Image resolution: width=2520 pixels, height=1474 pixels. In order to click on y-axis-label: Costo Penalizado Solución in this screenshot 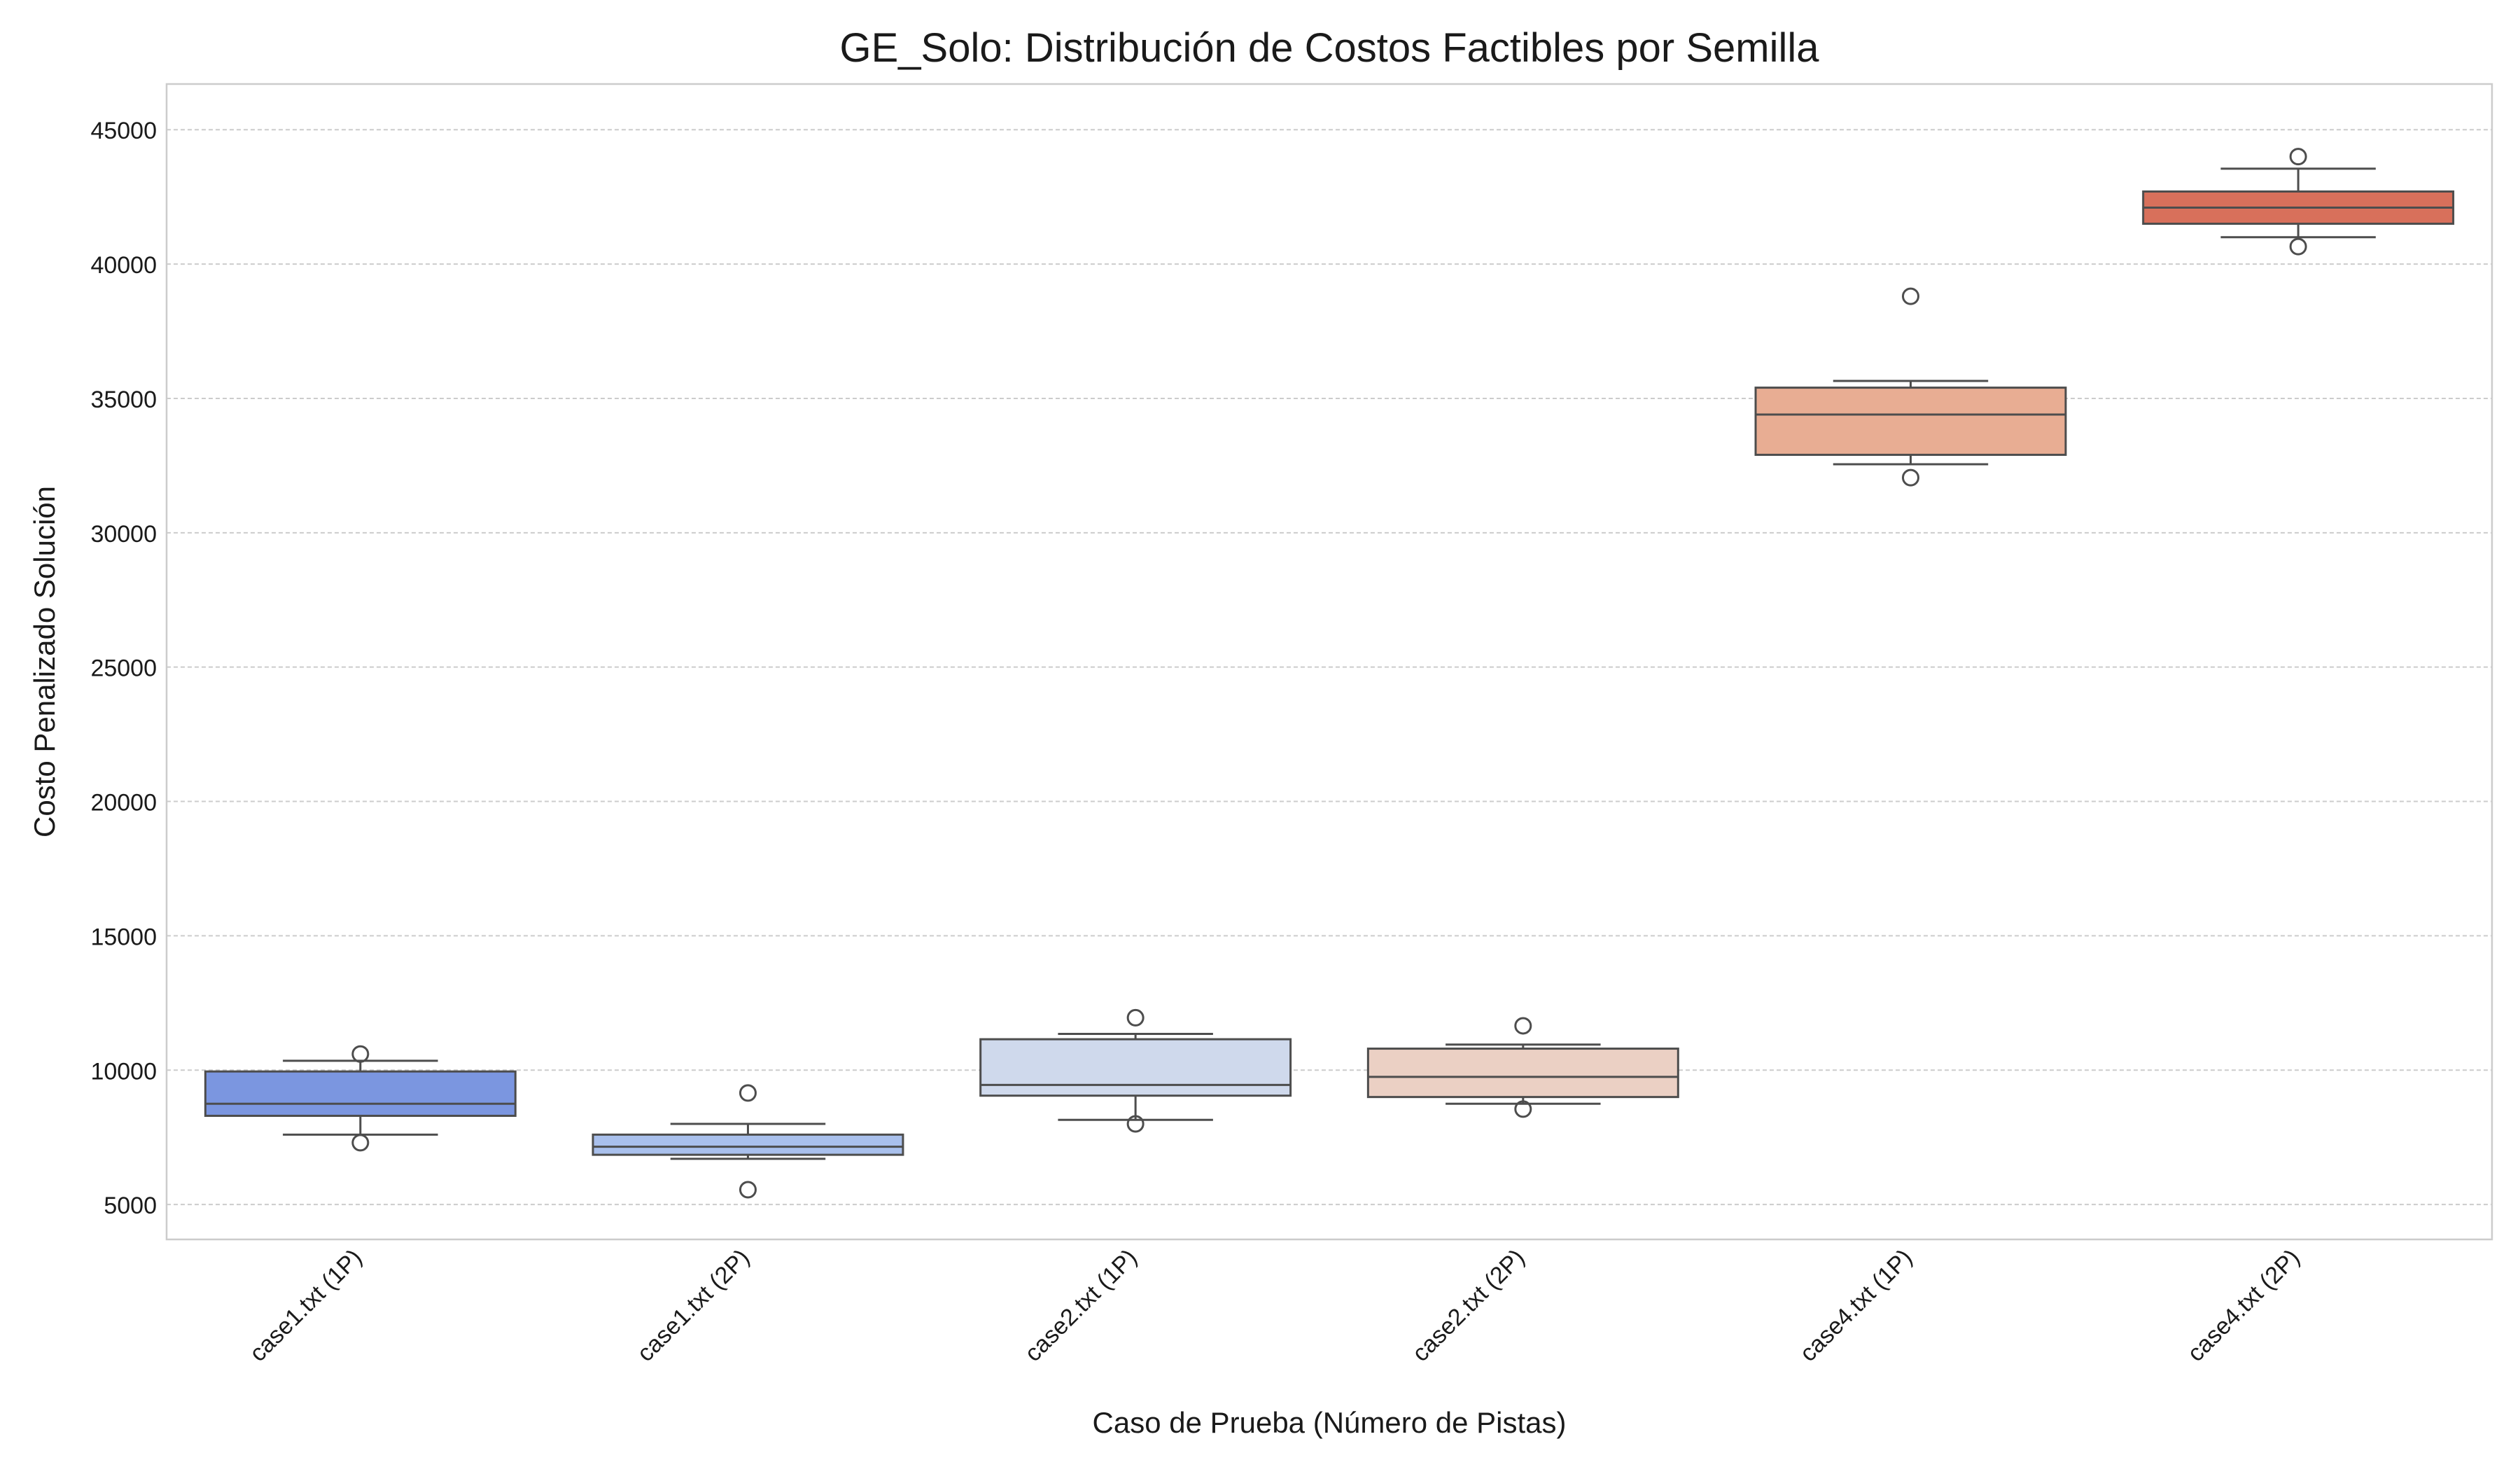, I will do `click(44, 662)`.